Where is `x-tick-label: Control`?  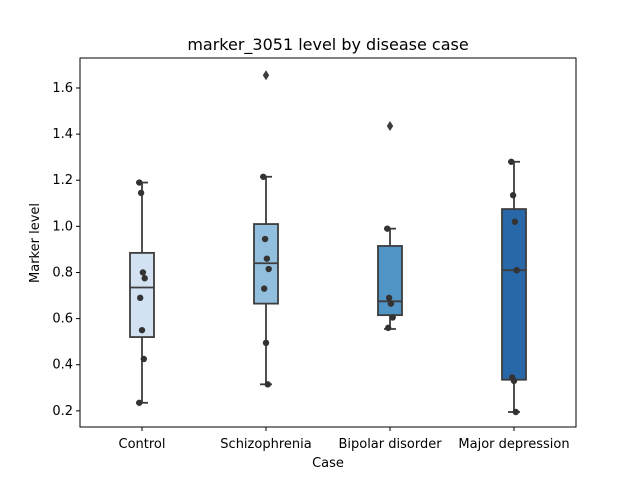 x-tick-label: Control is located at coordinates (142, 444).